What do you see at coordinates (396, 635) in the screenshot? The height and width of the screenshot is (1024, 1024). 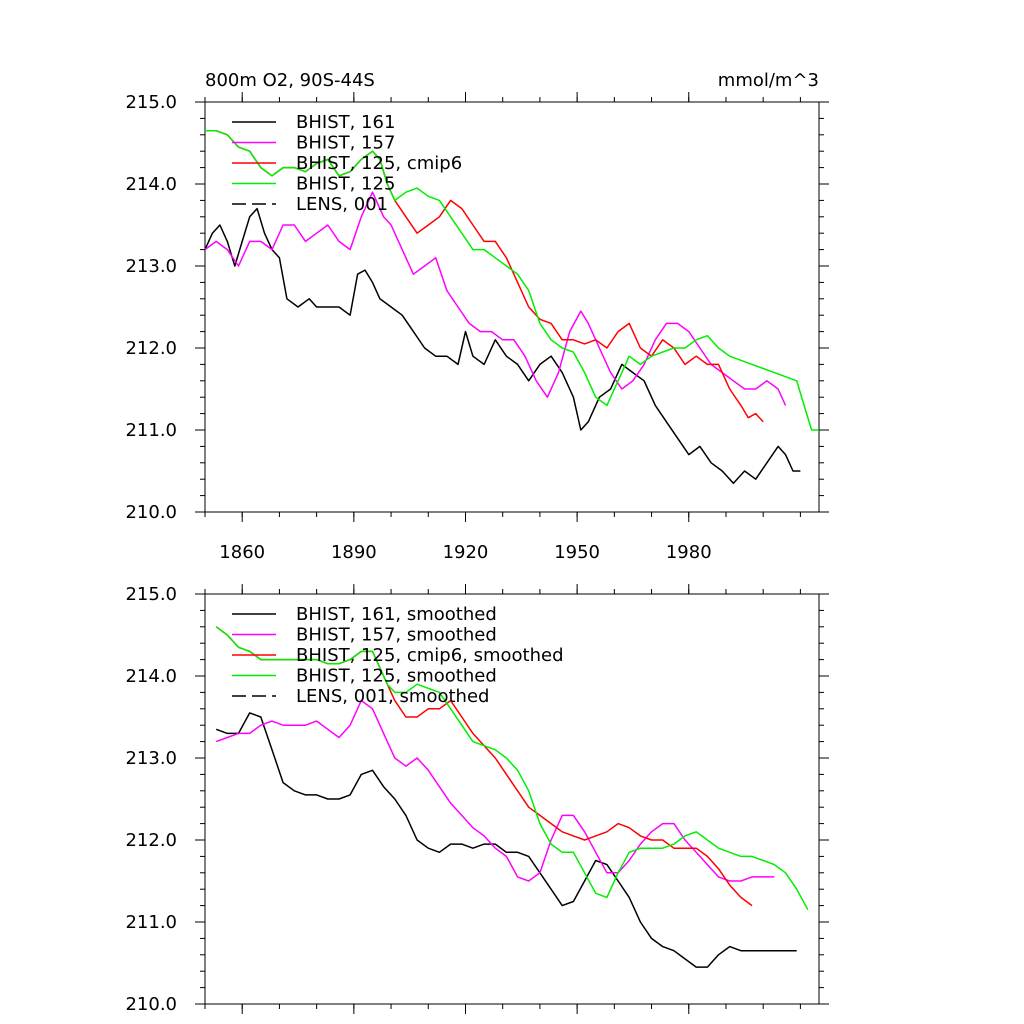 I see `legend-label: BHIST, 157, smoothed` at bounding box center [396, 635].